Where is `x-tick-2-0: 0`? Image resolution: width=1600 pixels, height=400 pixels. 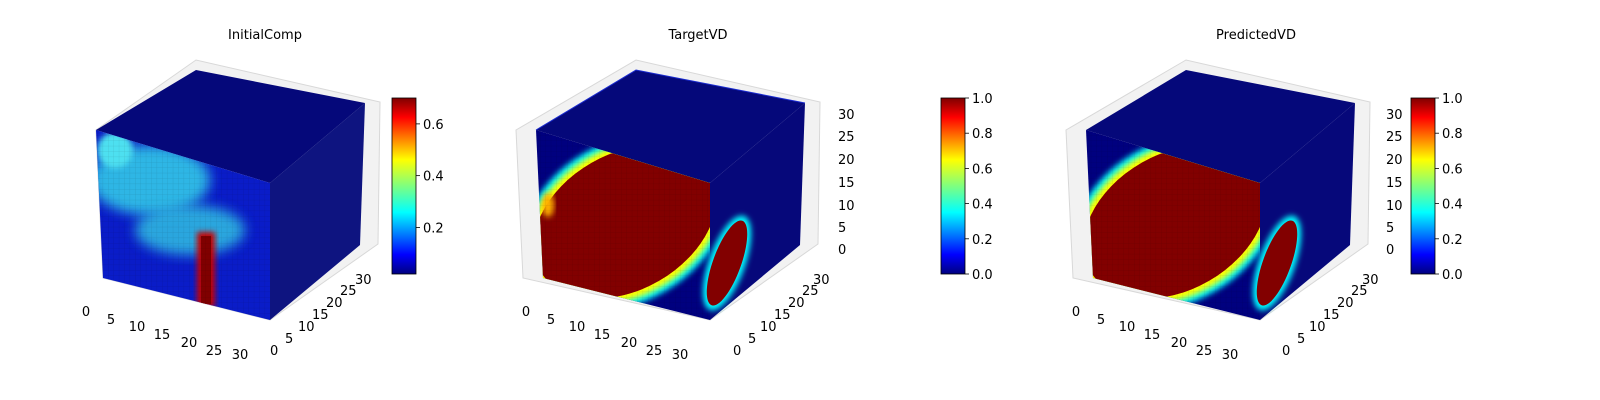
x-tick-2-0: 0 is located at coordinates (1076, 312).